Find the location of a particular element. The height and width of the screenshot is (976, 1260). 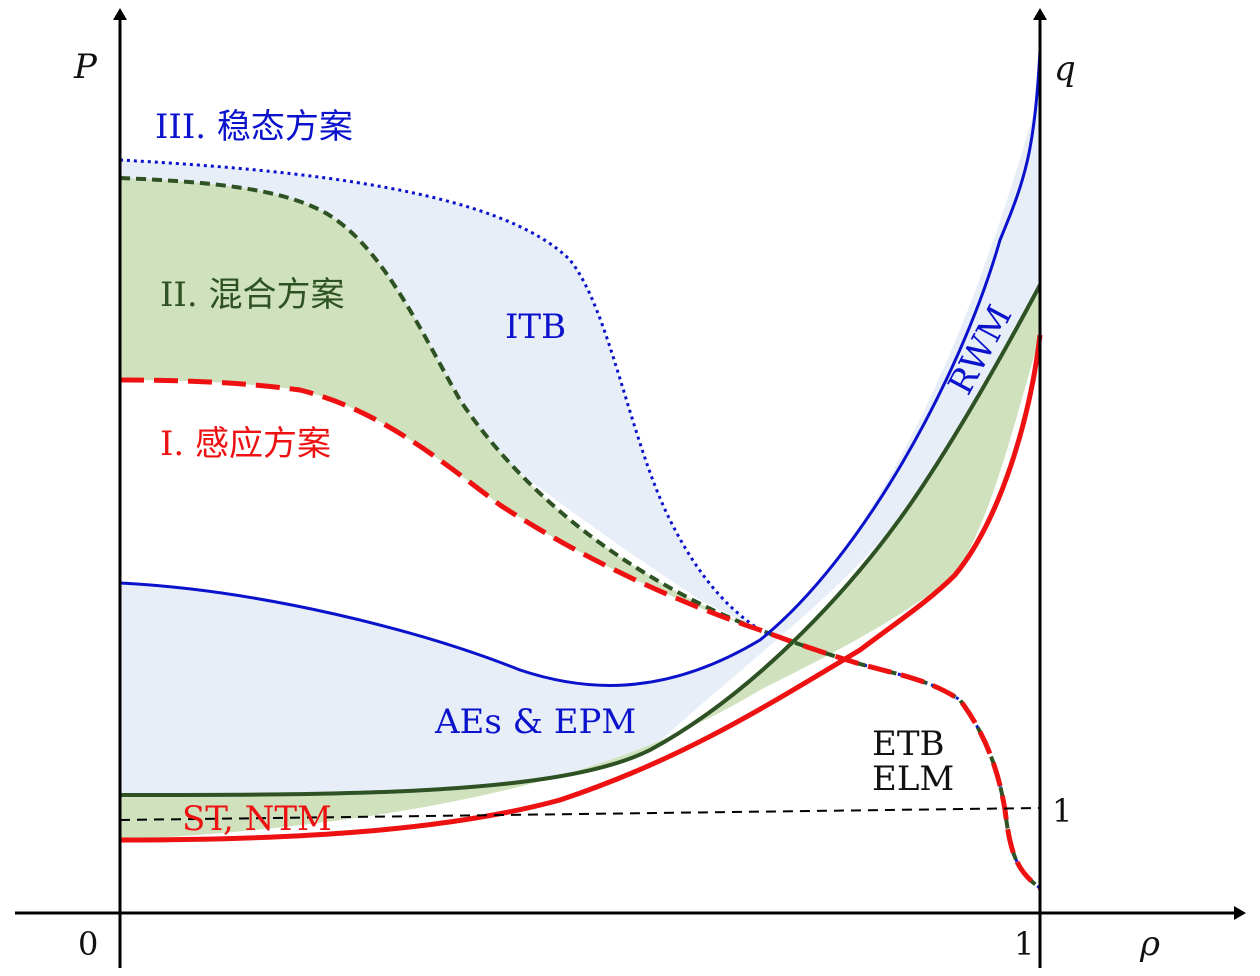

q-one-label: 1 is located at coordinates (1062, 811).